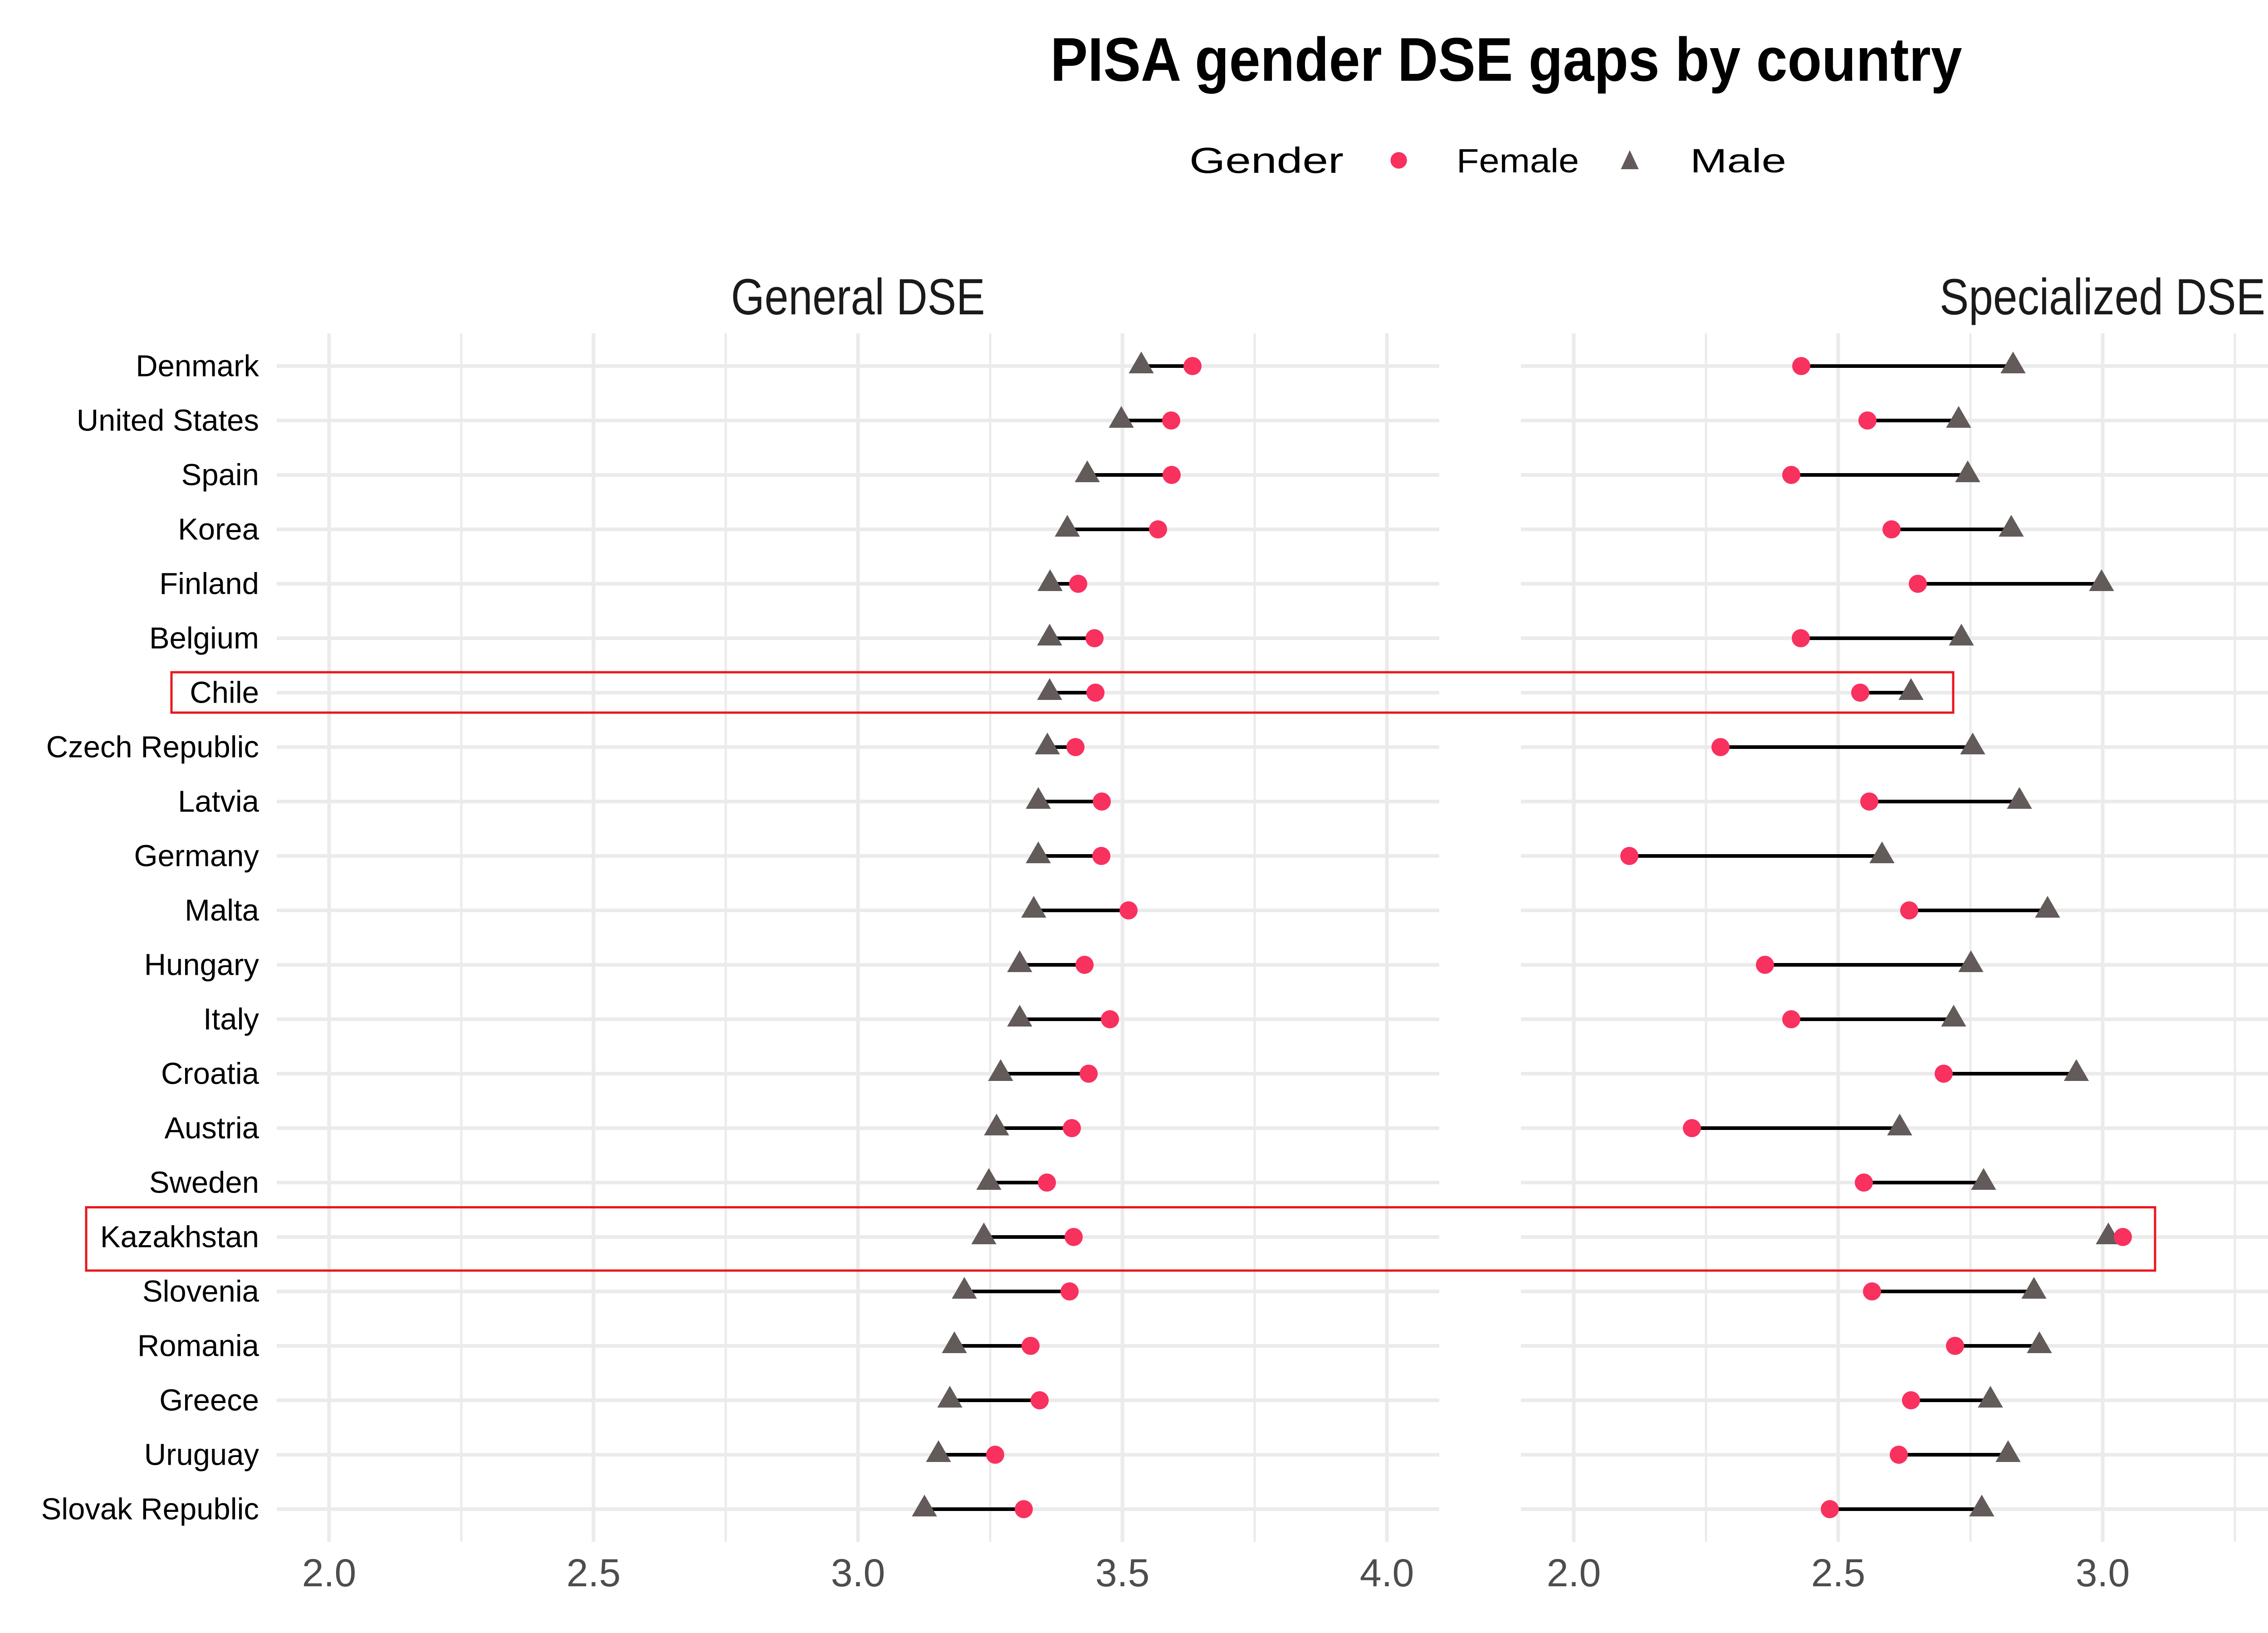 This screenshot has height=1633, width=2268. What do you see at coordinates (197, 856) in the screenshot?
I see `svg-text: Germany` at bounding box center [197, 856].